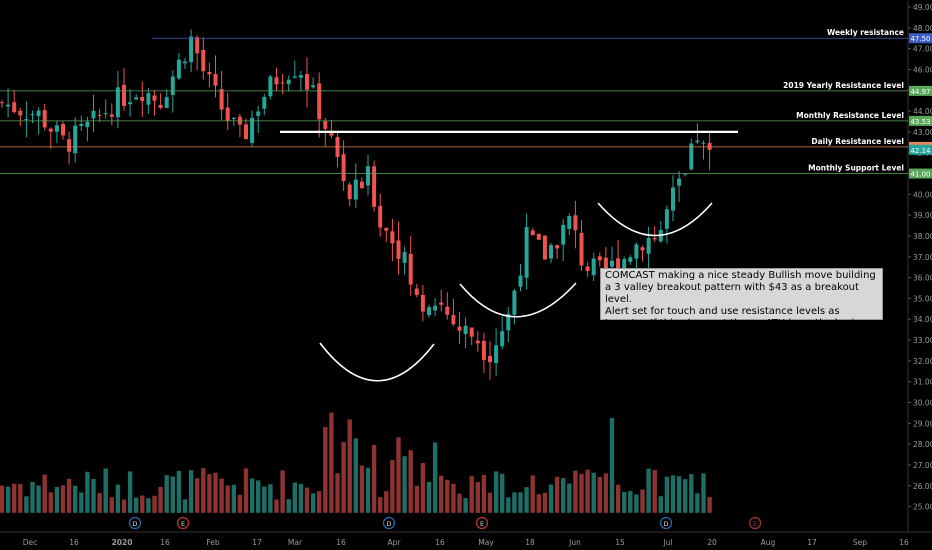 The height and width of the screenshot is (550, 932). What do you see at coordinates (213, 542) in the screenshot?
I see `x-tick-label: Feb` at bounding box center [213, 542].